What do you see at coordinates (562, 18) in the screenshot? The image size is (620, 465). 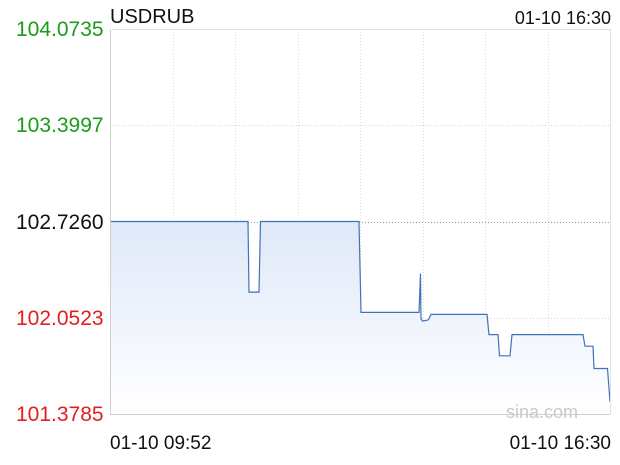 I see `current-time: 01-10 16:30` at bounding box center [562, 18].